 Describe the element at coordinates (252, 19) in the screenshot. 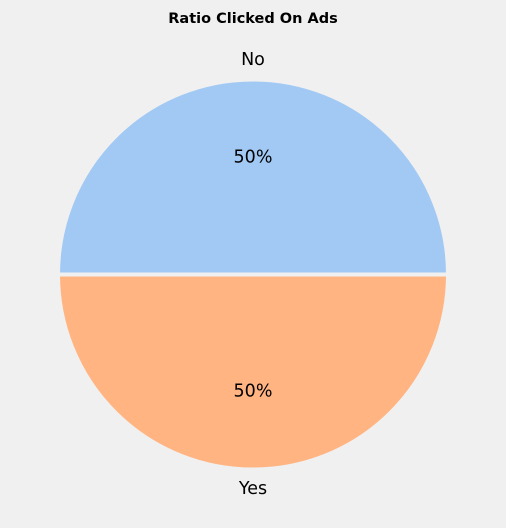

I see `chart-title: Ratio Clicked On Ads` at that location.